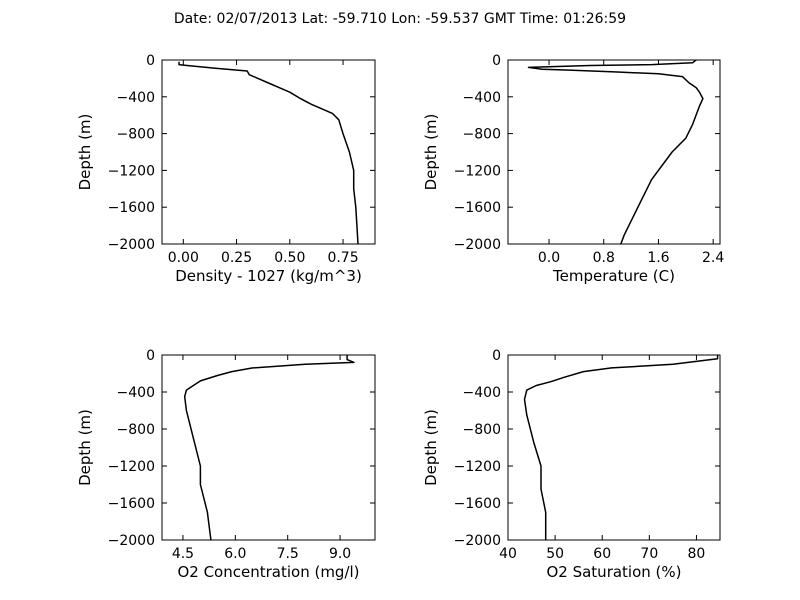 Image resolution: width=800 pixels, height=600 pixels. Describe the element at coordinates (85, 152) in the screenshot. I see `density-y-axis-label: Depth (m)` at that location.